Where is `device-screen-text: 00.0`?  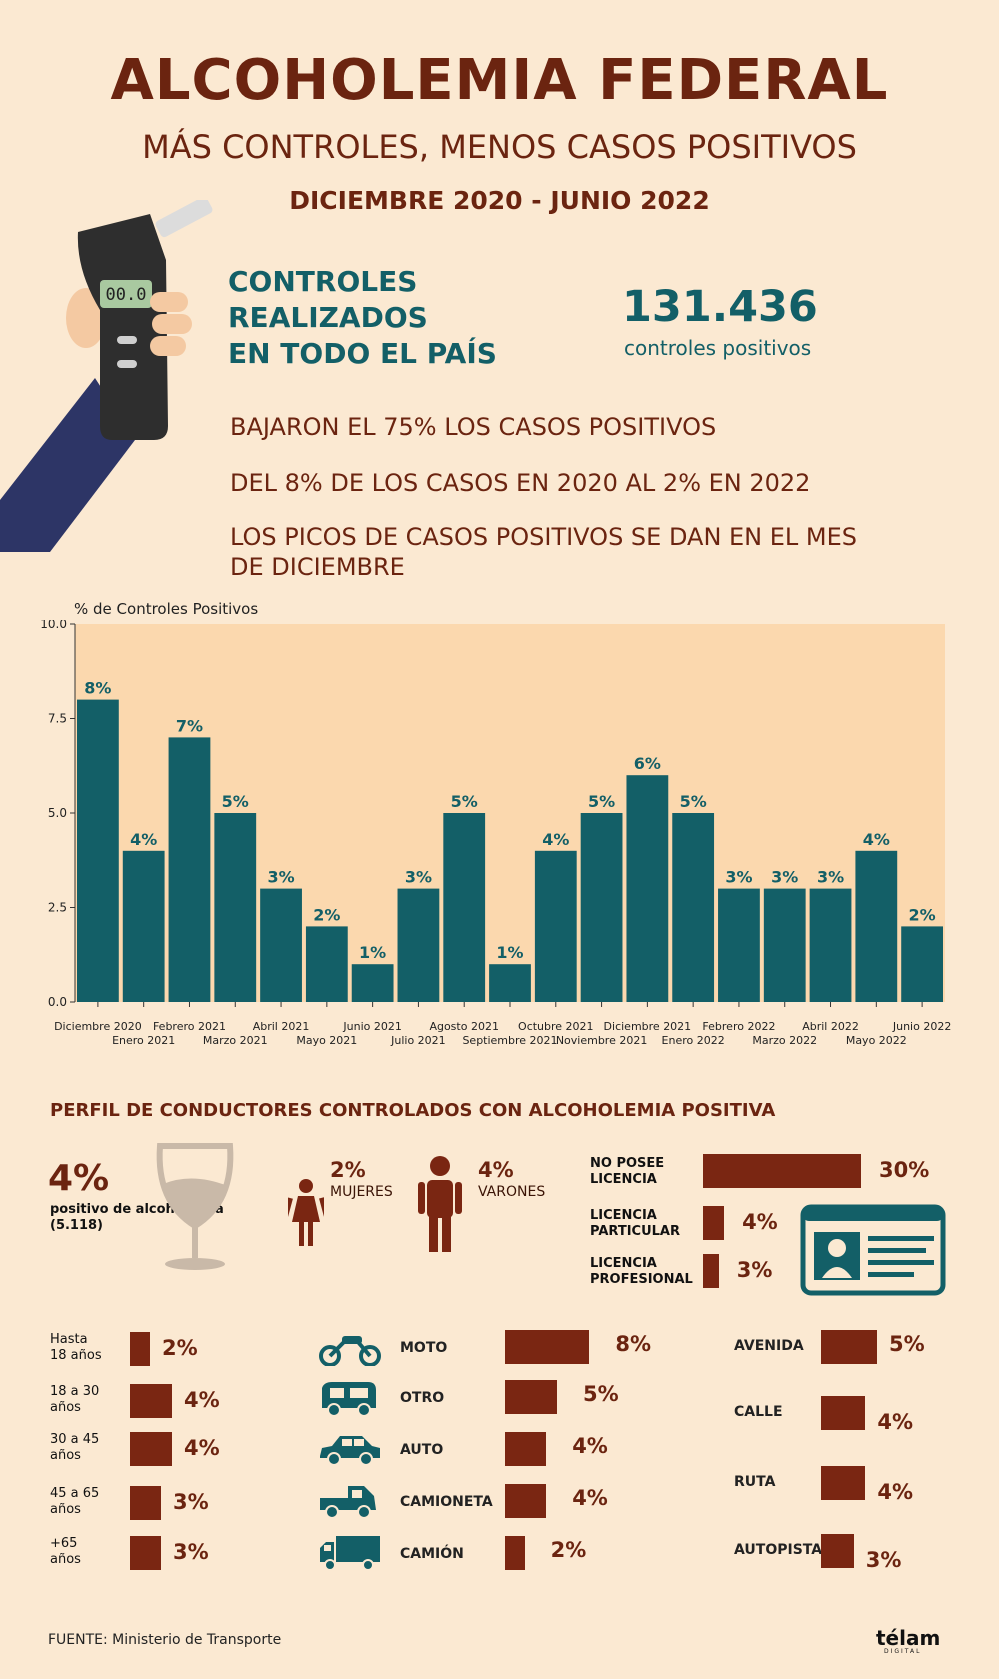 device-screen-text: 00.0 is located at coordinates (126, 295).